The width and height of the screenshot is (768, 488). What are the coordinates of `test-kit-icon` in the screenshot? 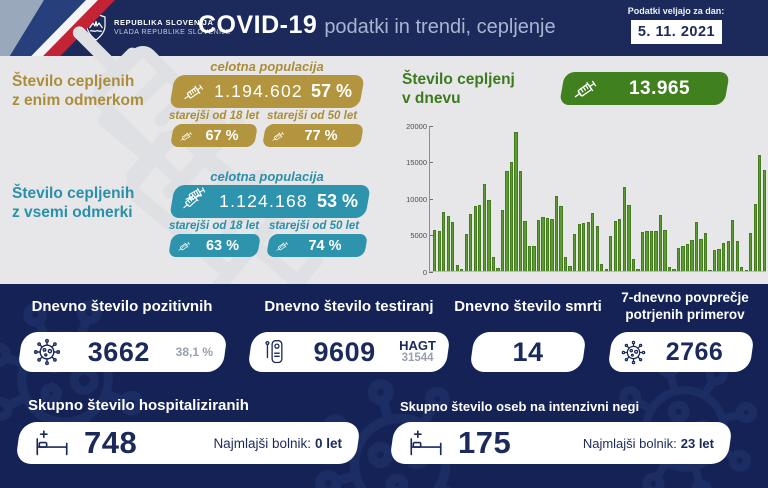 It's located at (276, 352).